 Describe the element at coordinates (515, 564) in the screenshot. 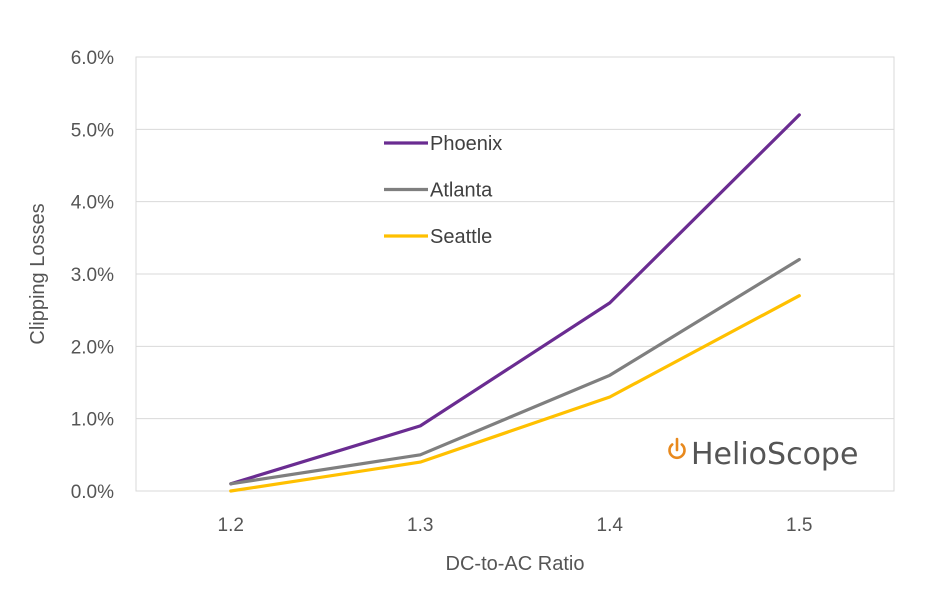

I see `x-axis-title: DC-to-AC Ratio` at that location.